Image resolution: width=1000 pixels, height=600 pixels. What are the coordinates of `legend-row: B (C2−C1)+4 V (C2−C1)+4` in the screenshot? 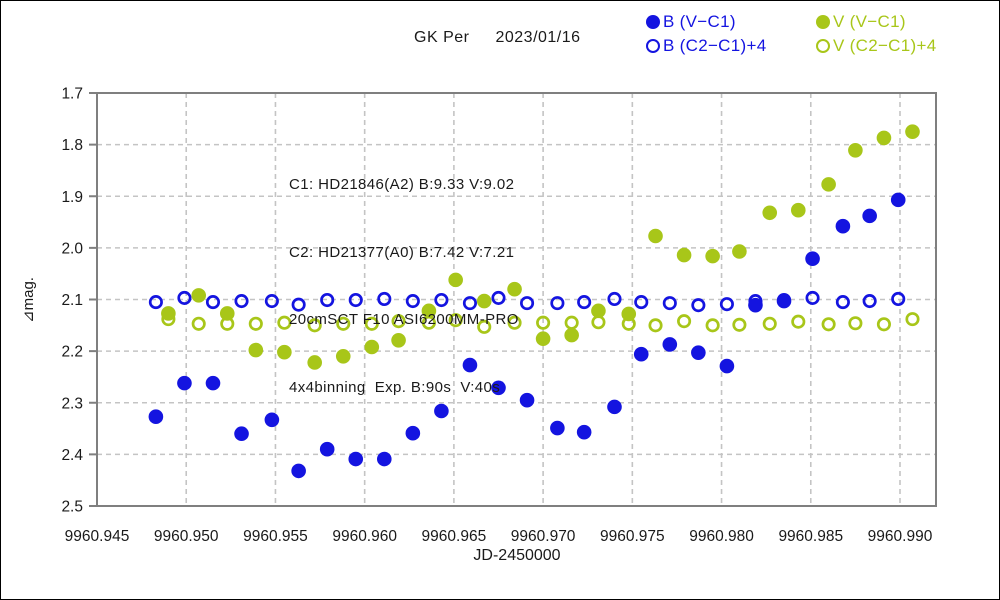 It's located at (818, 46).